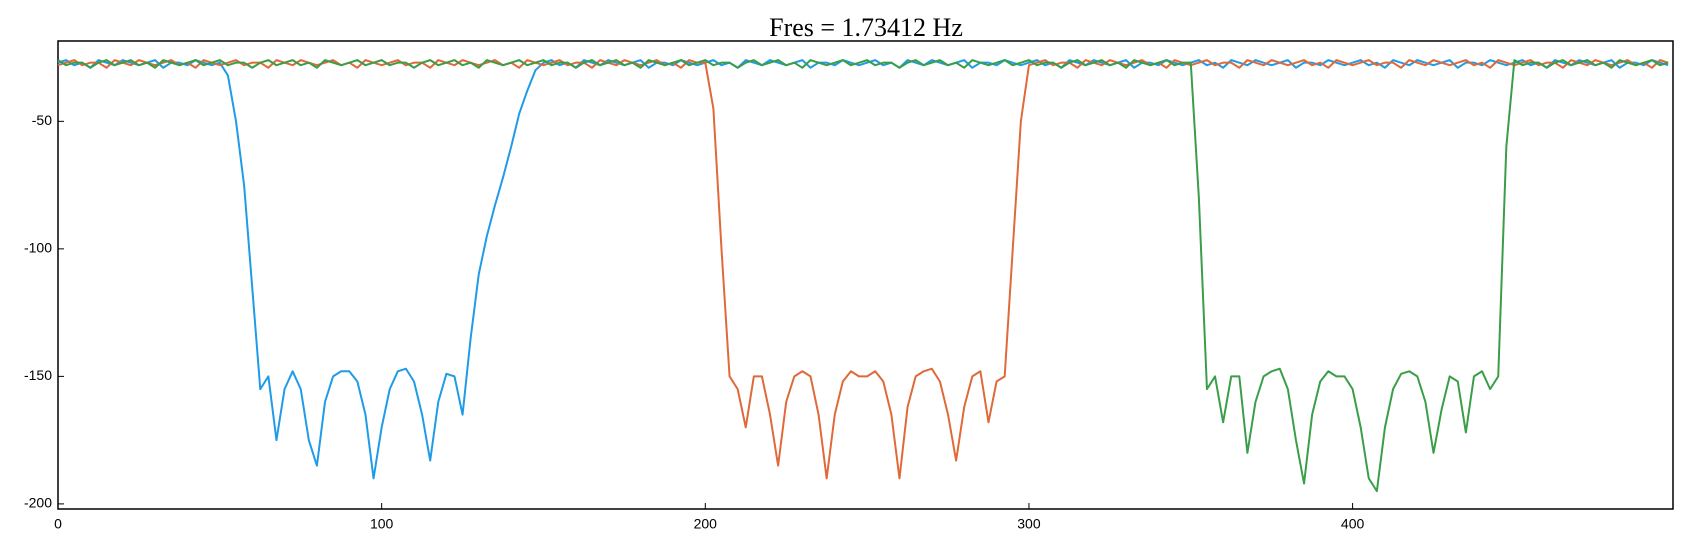 The image size is (1684, 550). Describe the element at coordinates (706, 524) in the screenshot. I see `x-tick-label: 200` at that location.